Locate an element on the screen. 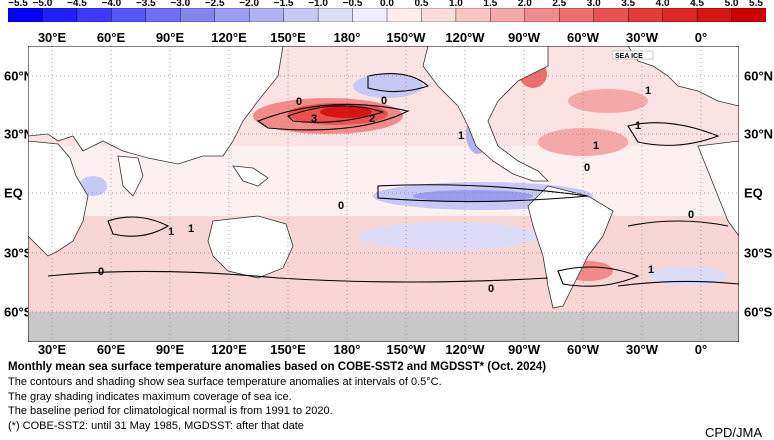 This screenshot has width=774, height=440. lat-label-eq: EQ is located at coordinates (13, 193).